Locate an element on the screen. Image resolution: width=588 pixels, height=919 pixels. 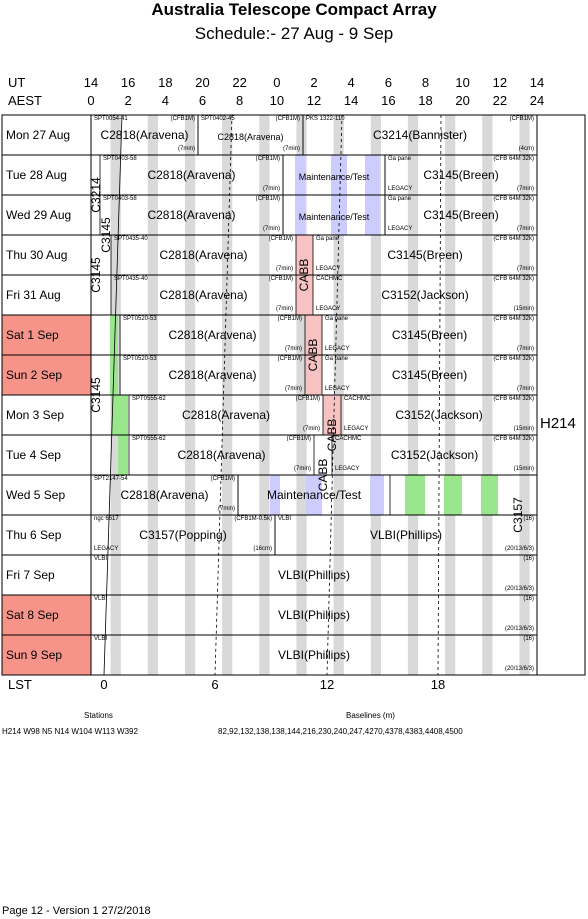
ut-tick: 20 is located at coordinates (202, 82).